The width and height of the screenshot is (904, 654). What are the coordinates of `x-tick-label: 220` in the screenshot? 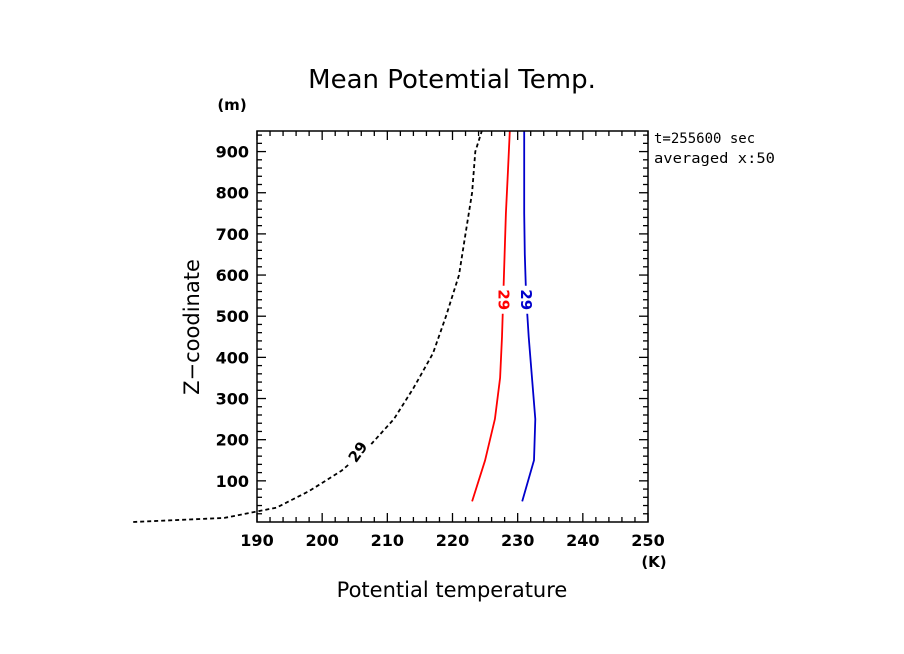 It's located at (452, 540).